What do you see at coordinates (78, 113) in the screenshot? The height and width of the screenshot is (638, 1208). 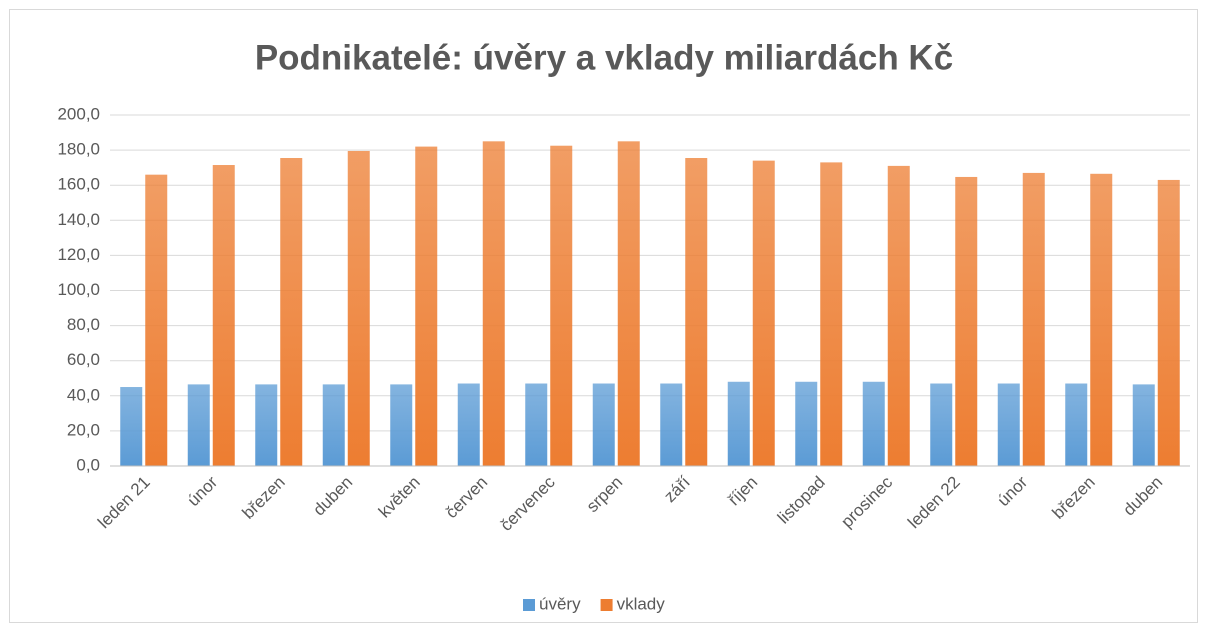 I see `y-tick-label: 200,0` at bounding box center [78, 113].